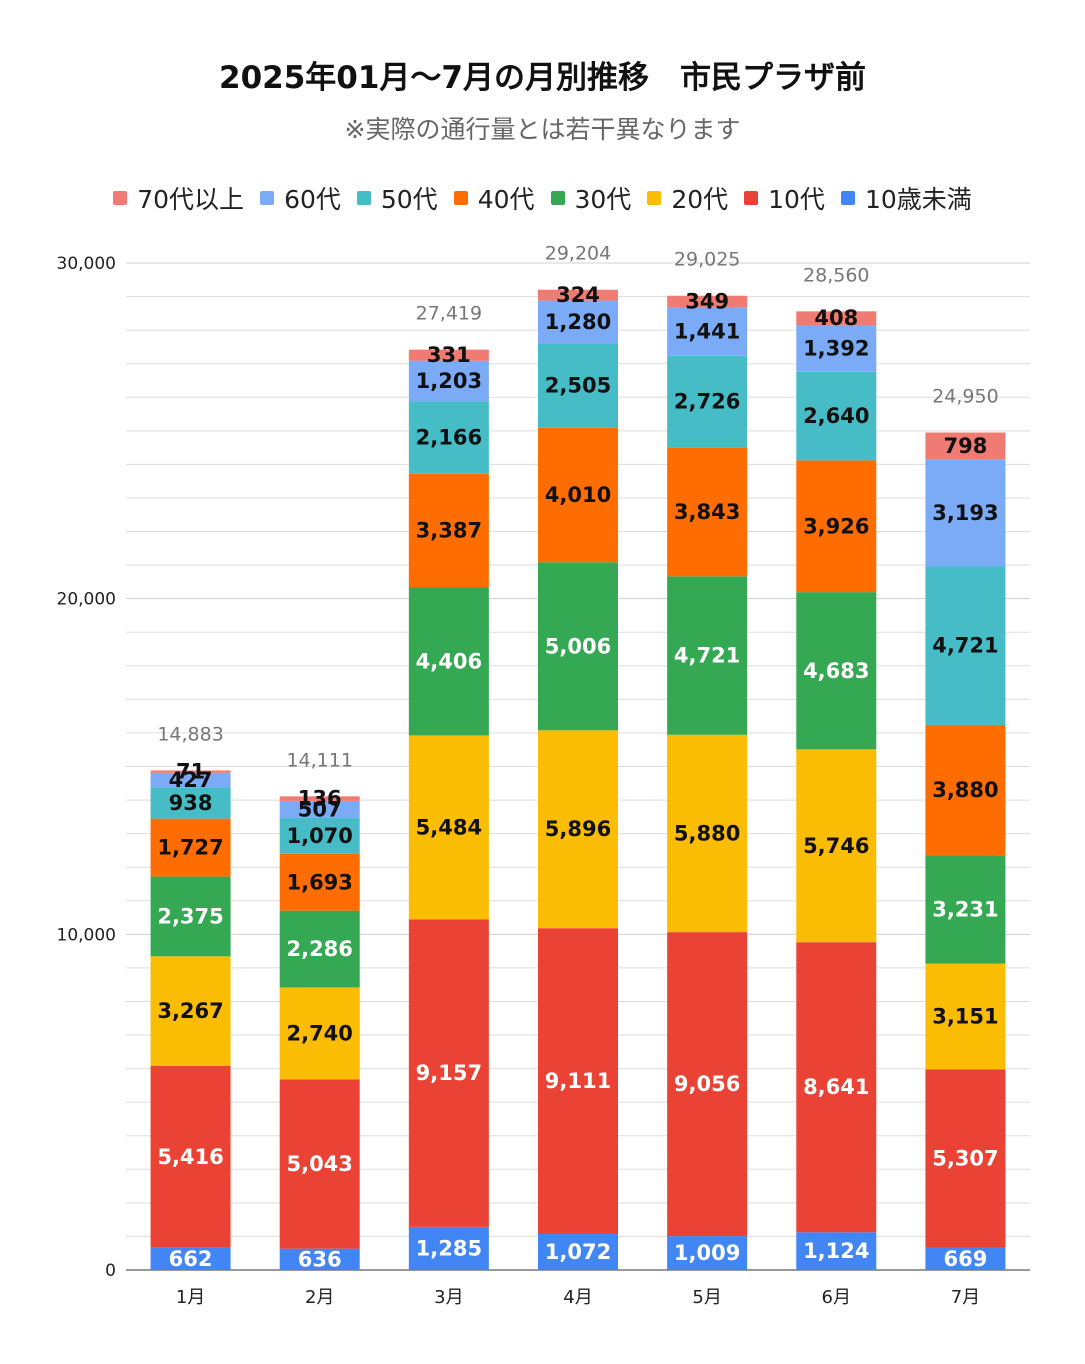 The image size is (1085, 1364). What do you see at coordinates (577, 1297) in the screenshot?
I see `x-tick-label: 4月` at bounding box center [577, 1297].